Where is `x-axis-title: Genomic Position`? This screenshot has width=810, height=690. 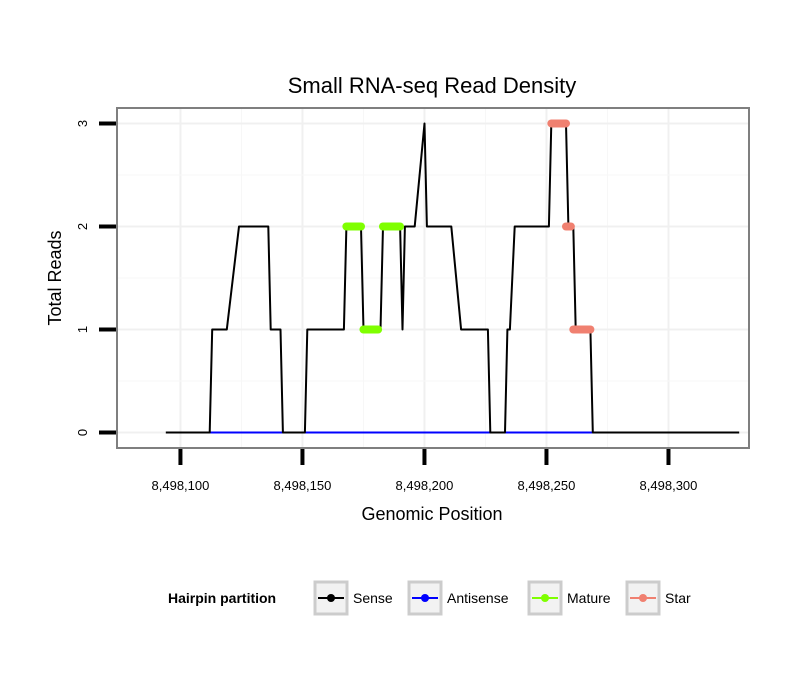
x-axis-title: Genomic Position is located at coordinates (431, 514).